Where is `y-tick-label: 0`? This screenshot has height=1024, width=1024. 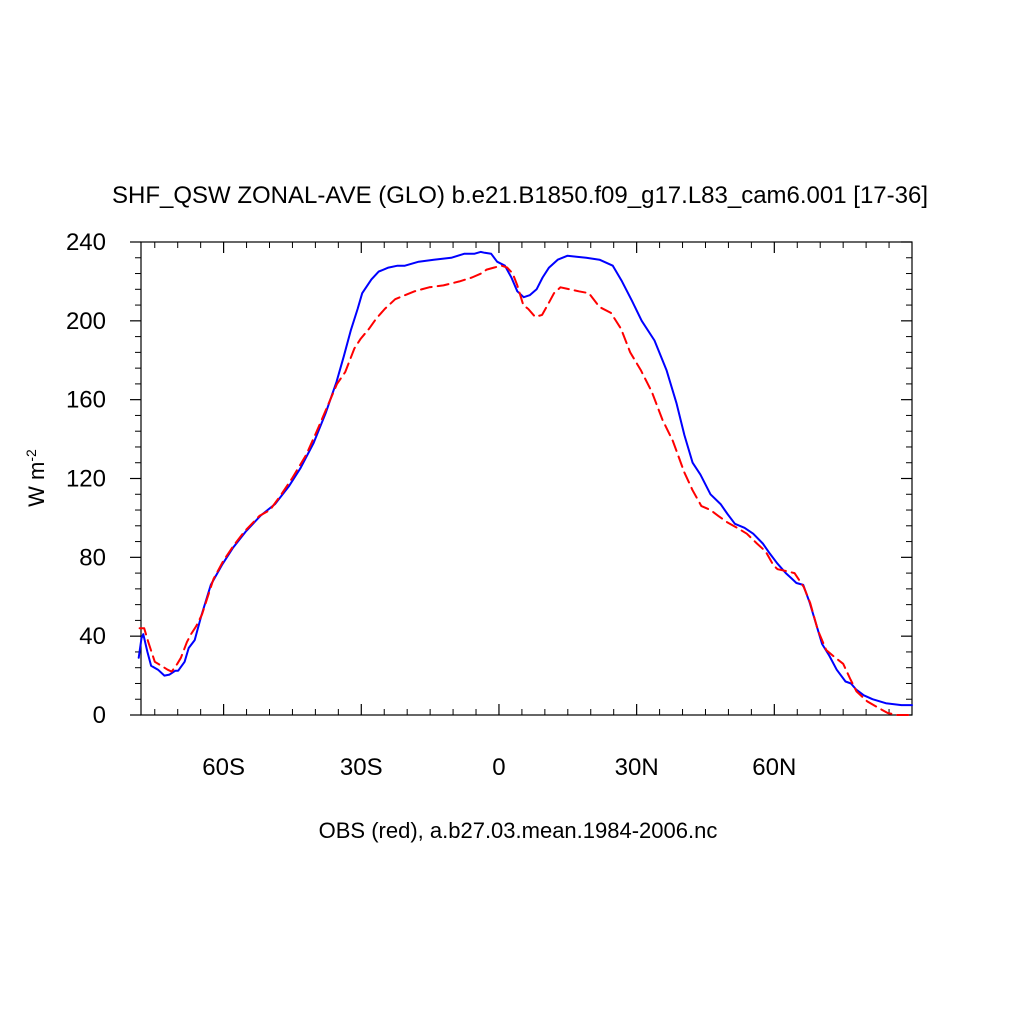
y-tick-label: 0 is located at coordinates (99, 715).